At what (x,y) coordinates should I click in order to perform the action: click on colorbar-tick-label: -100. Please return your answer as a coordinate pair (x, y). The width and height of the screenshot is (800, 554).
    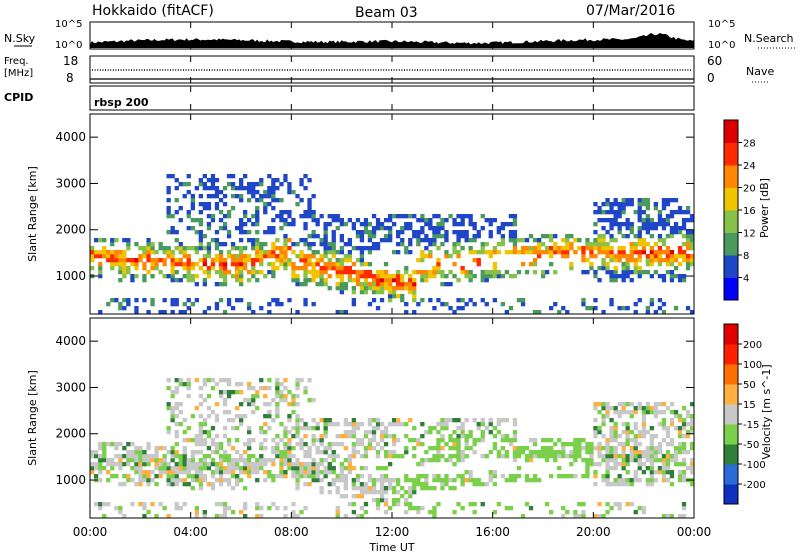
    Looking at the image, I should click on (754, 465).